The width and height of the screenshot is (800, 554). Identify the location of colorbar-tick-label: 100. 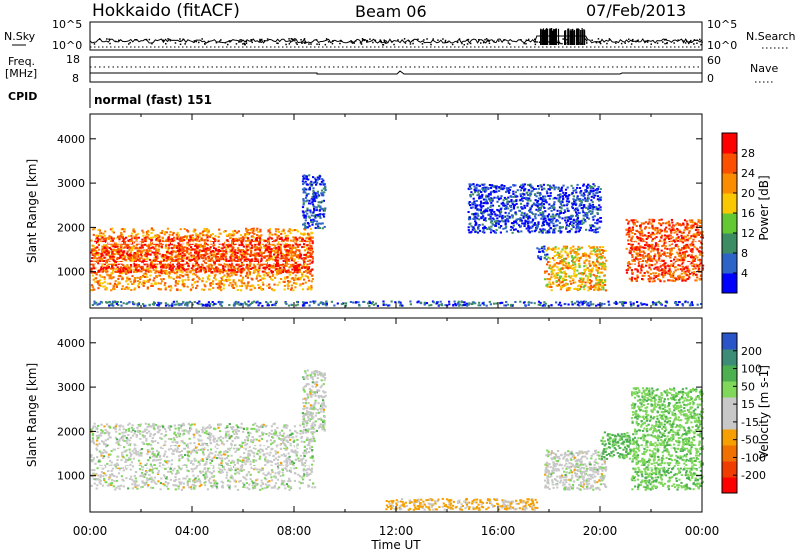
(751, 369).